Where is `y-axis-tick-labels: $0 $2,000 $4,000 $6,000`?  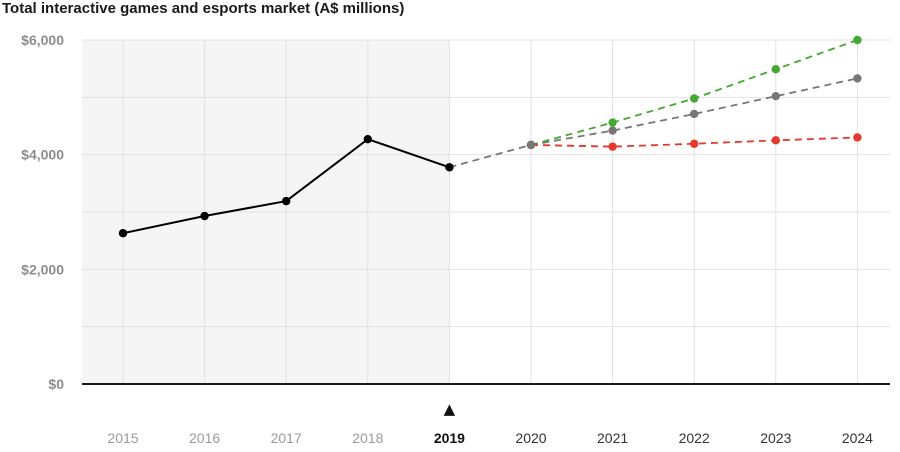
y-axis-tick-labels: $0 $2,000 $4,000 $6,000 is located at coordinates (42, 212).